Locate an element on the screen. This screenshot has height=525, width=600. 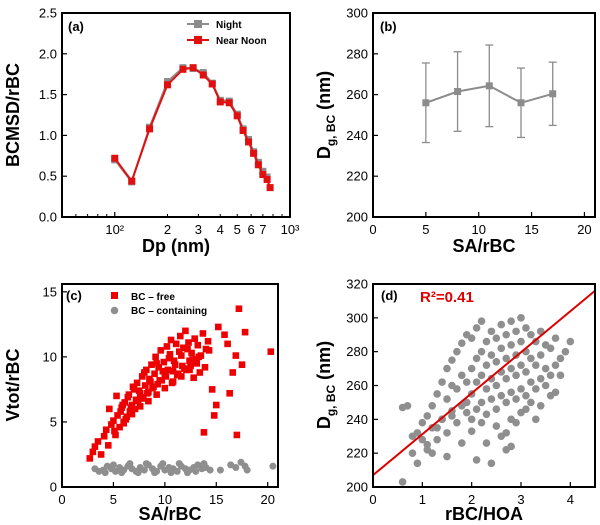
panel-a-xlabel: Dp (nm) is located at coordinates (176, 246).